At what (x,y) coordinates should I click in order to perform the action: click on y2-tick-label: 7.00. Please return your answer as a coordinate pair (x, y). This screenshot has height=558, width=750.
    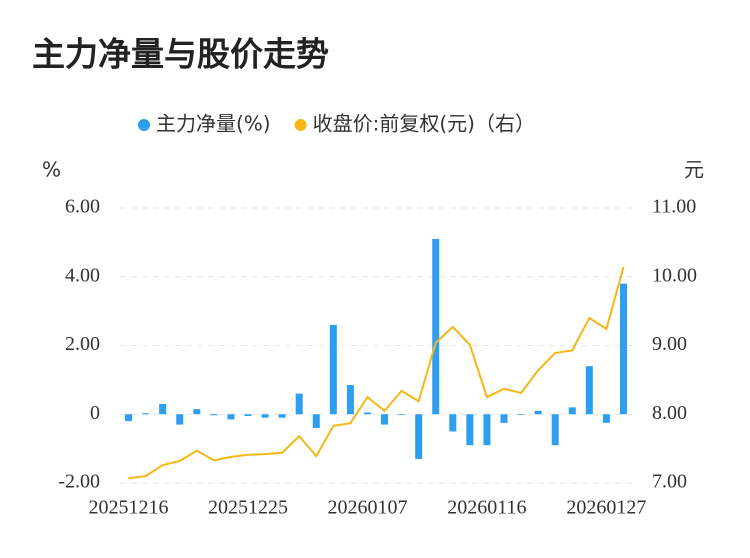
    Looking at the image, I should click on (669, 482).